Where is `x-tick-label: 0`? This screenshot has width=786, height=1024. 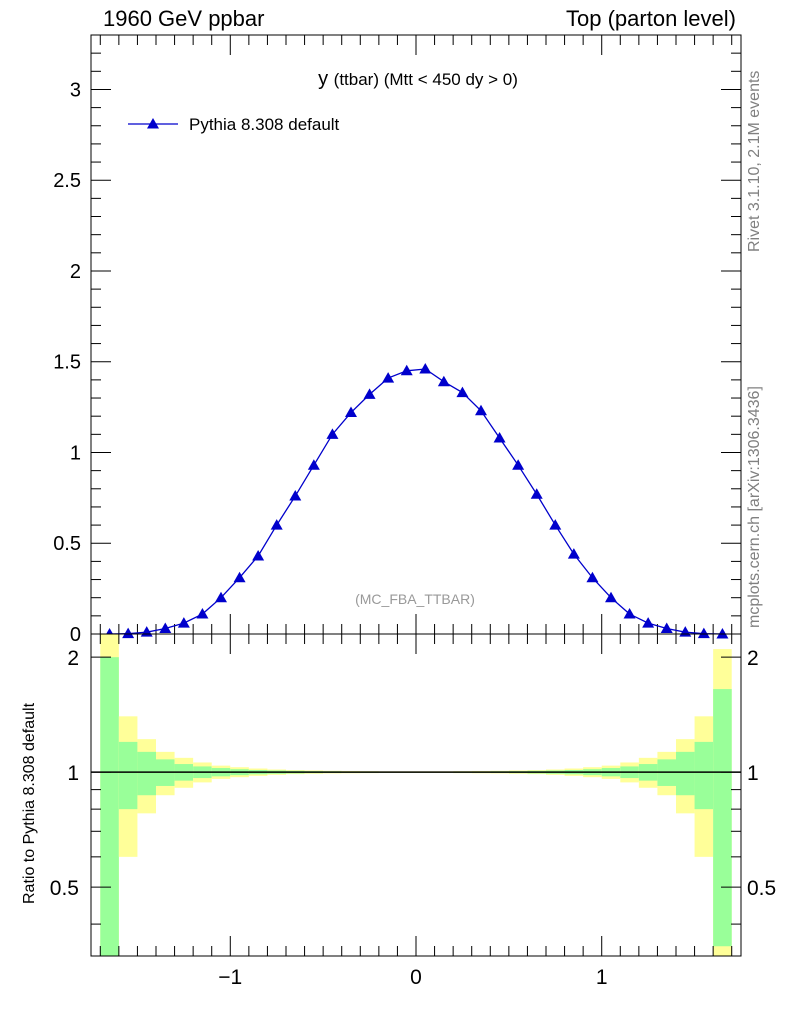 x-tick-label: 0 is located at coordinates (416, 977).